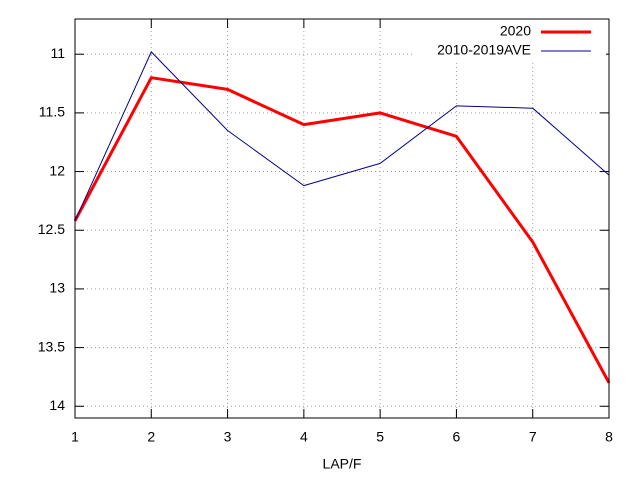 This screenshot has height=480, width=640. What do you see at coordinates (380, 437) in the screenshot?
I see `x-tick-label: 5` at bounding box center [380, 437].